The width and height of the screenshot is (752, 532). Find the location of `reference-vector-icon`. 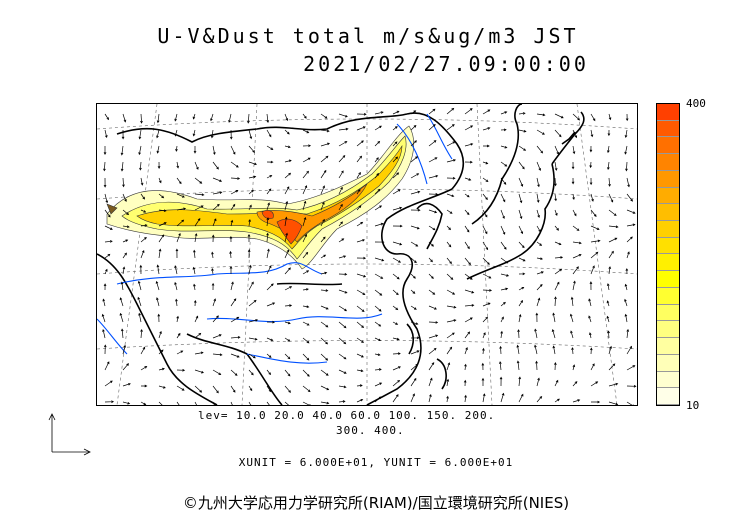

reference-vector-icon is located at coordinates (69, 434).